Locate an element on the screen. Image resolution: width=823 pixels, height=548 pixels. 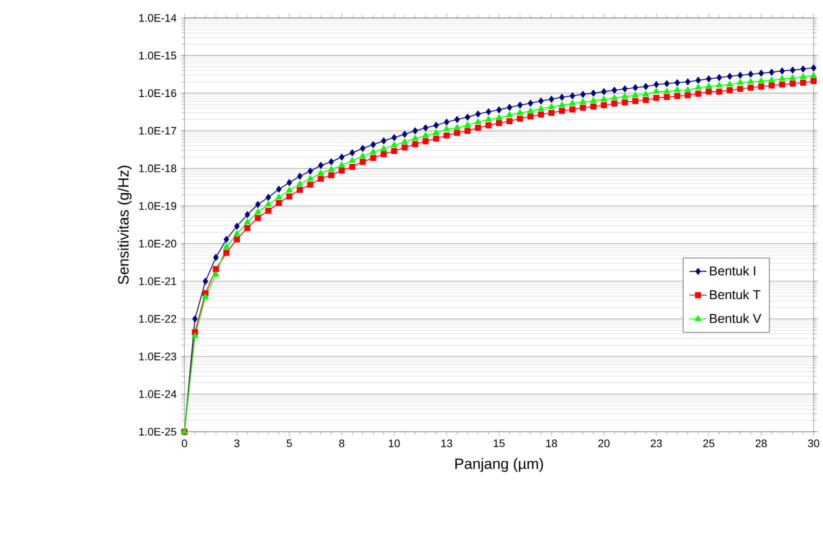
y-tick-label: 1.0E-14 is located at coordinates (157, 18).